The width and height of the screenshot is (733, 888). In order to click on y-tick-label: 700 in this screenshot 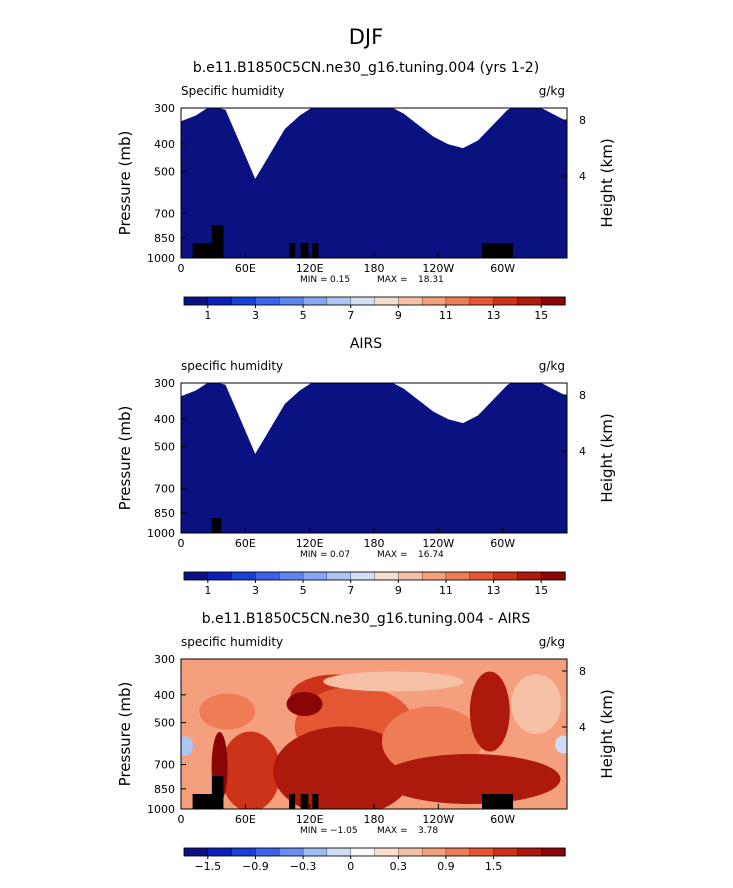, I will do `click(164, 214)`.